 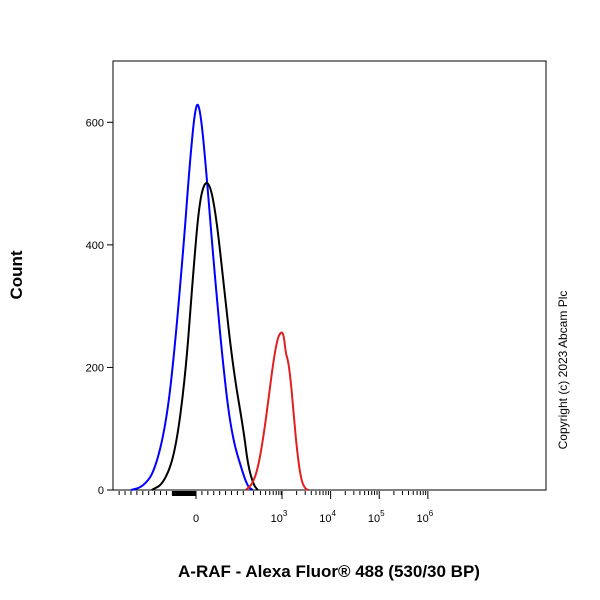 What do you see at coordinates (95, 123) in the screenshot?
I see `y-tick-label: 600` at bounding box center [95, 123].